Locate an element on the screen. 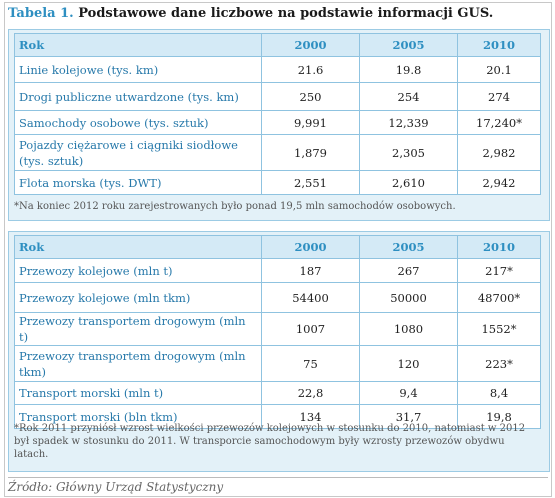 The image size is (555, 498). cell-2010: 2,942 is located at coordinates (499, 182).